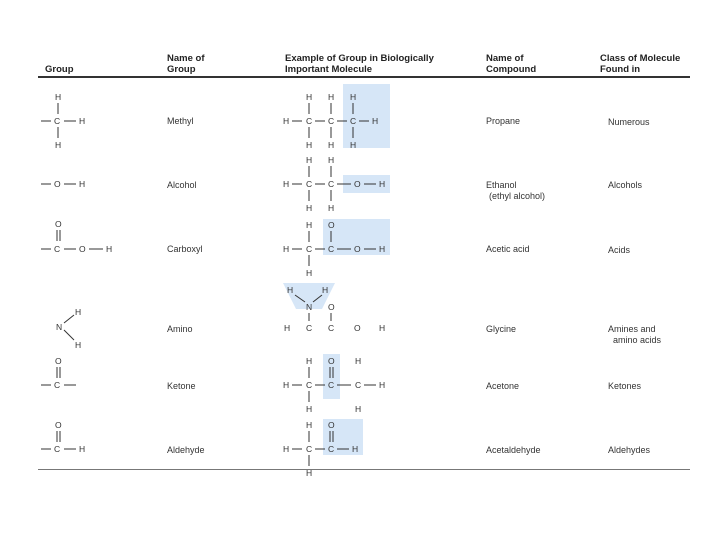 This screenshot has height=540, width=720. I want to click on highlight-methyl, so click(366, 116).